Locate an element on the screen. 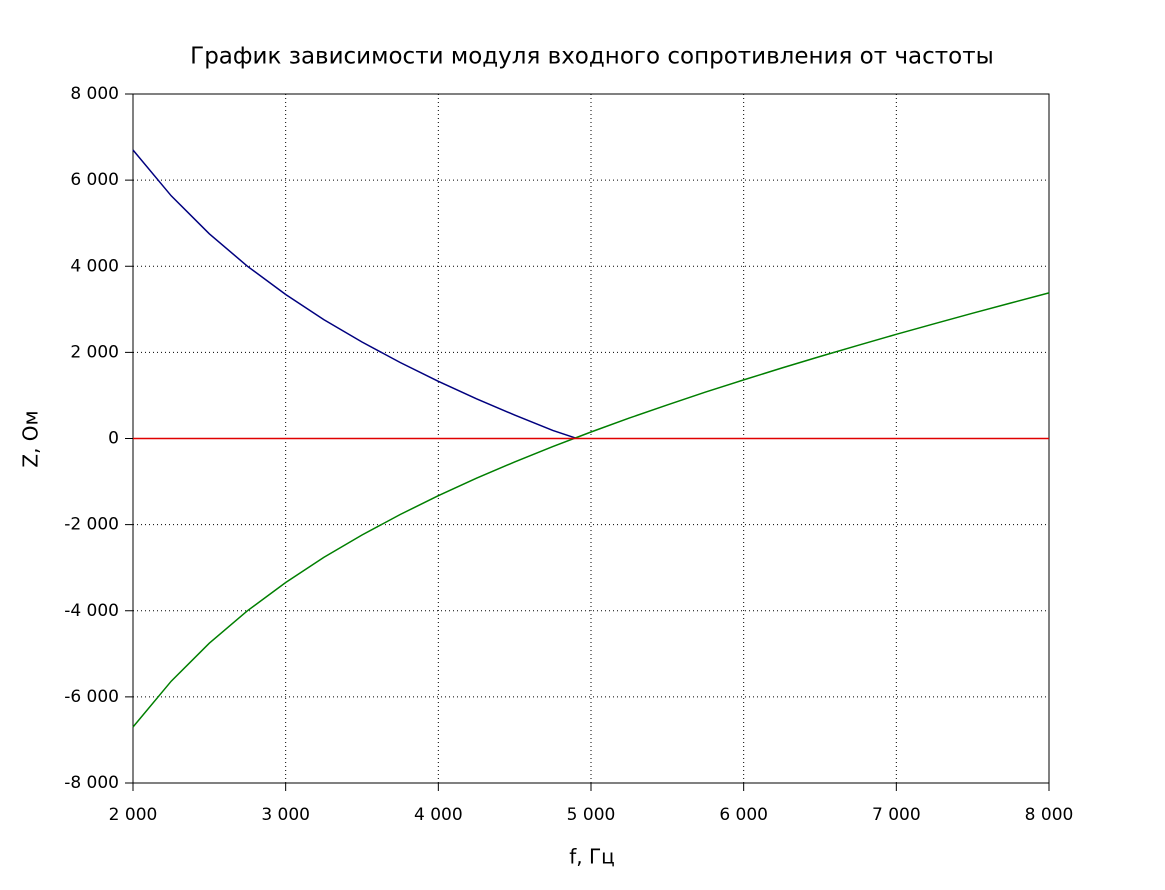 The height and width of the screenshot is (890, 1165). y-tick-label: -4 000 is located at coordinates (91, 611).